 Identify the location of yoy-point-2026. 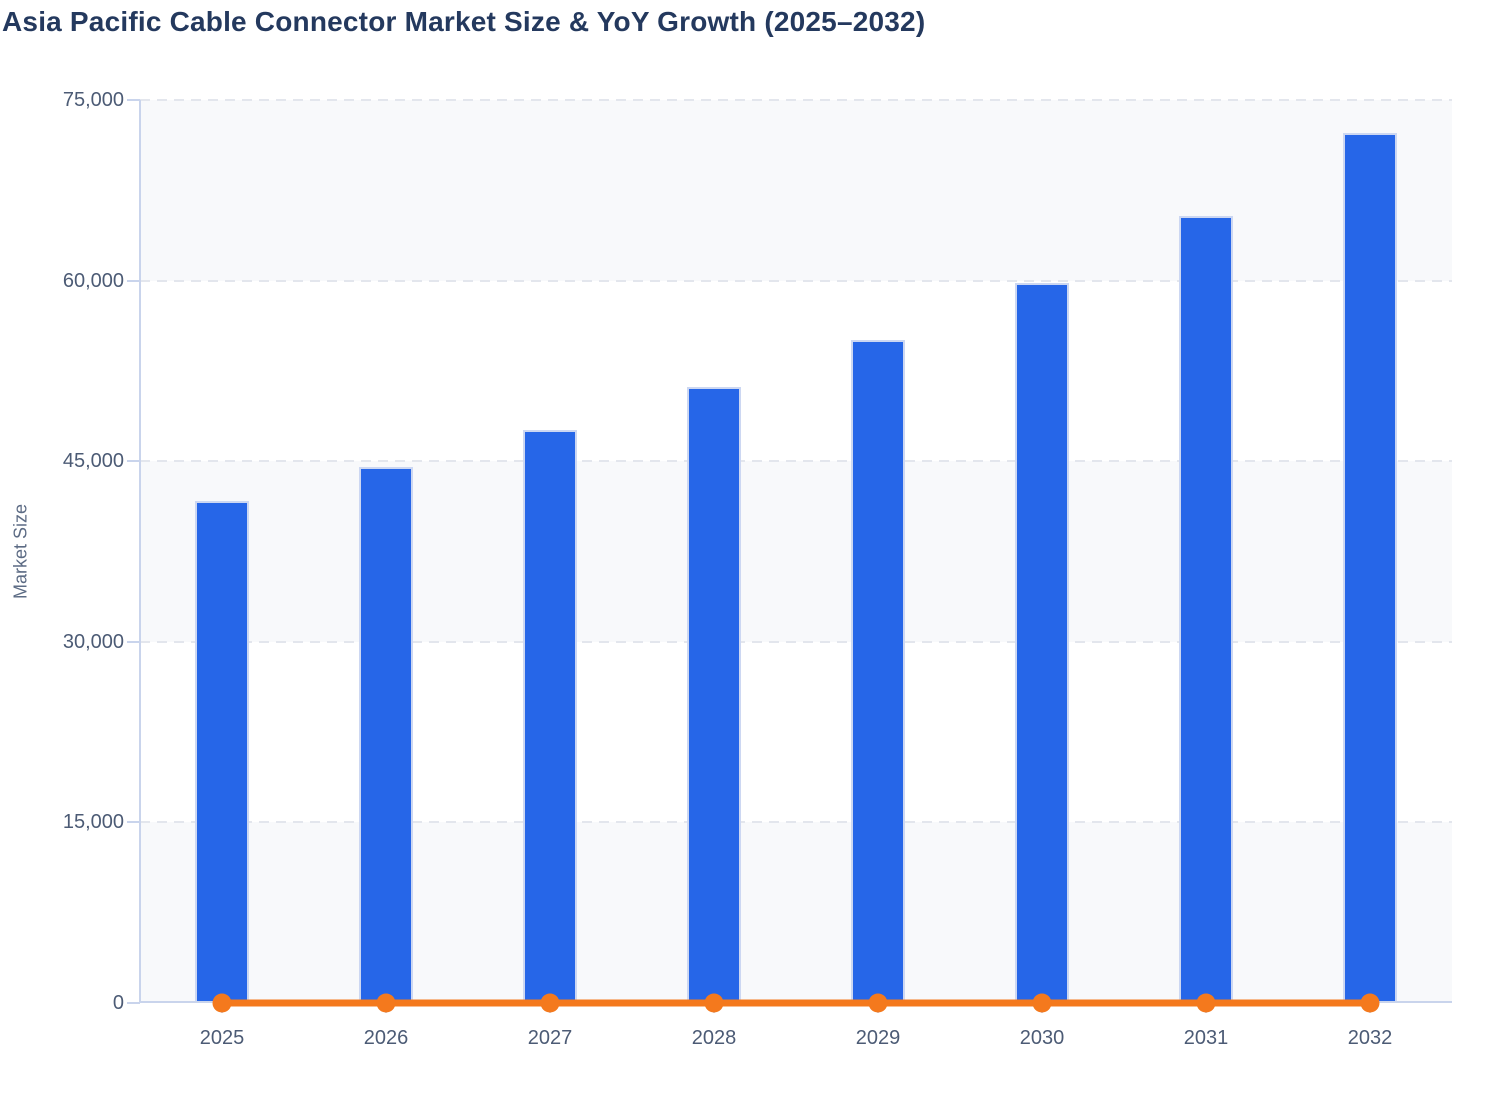
(386, 1003).